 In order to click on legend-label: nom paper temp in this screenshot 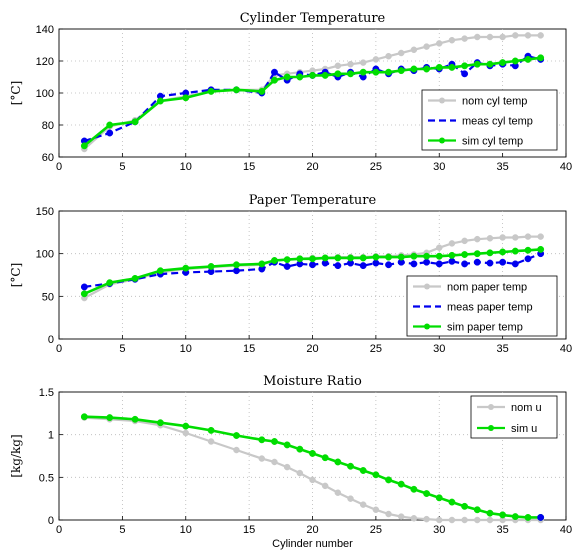, I will do `click(487, 288)`.